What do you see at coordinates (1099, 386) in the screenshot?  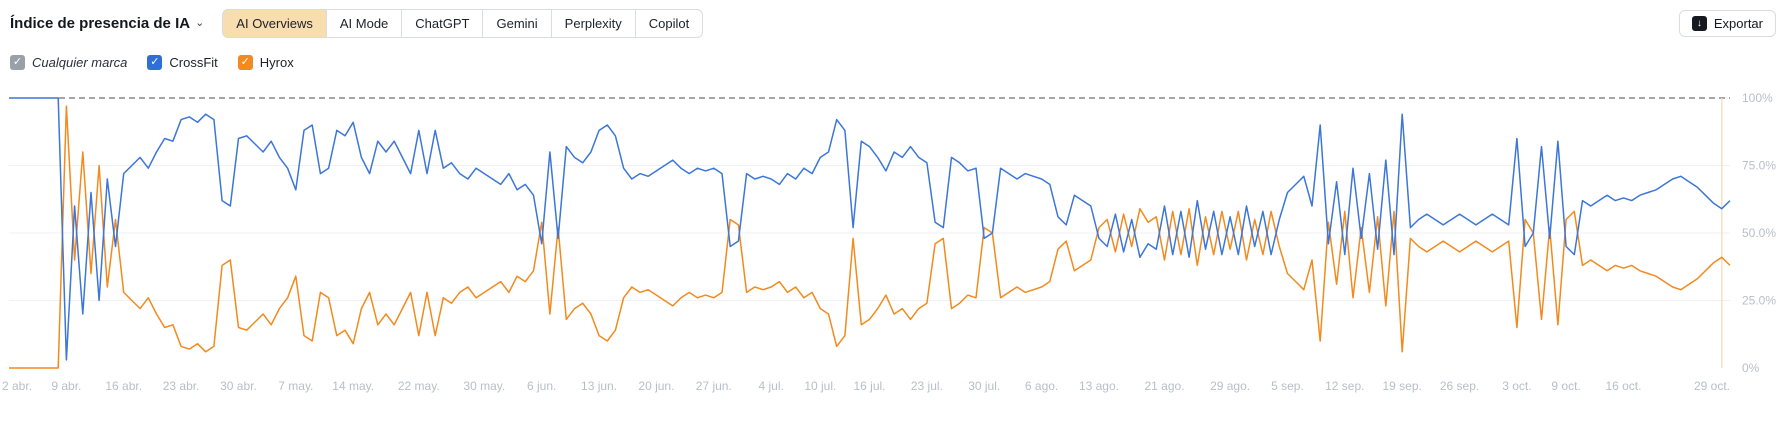 I see `x-tick-label: 13 ago.` at bounding box center [1099, 386].